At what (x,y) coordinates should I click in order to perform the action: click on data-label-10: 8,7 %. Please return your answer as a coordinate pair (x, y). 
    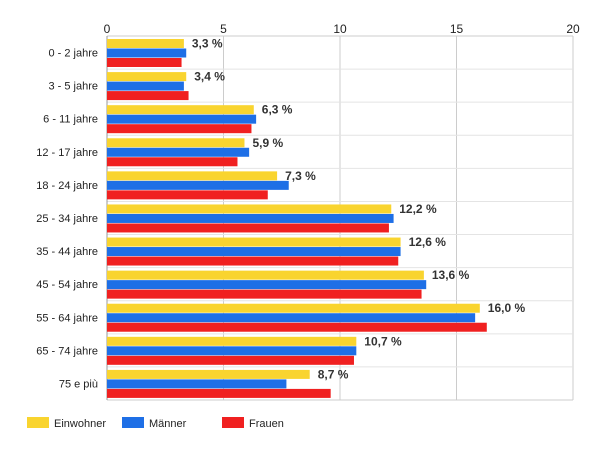
    Looking at the image, I should click on (333, 374).